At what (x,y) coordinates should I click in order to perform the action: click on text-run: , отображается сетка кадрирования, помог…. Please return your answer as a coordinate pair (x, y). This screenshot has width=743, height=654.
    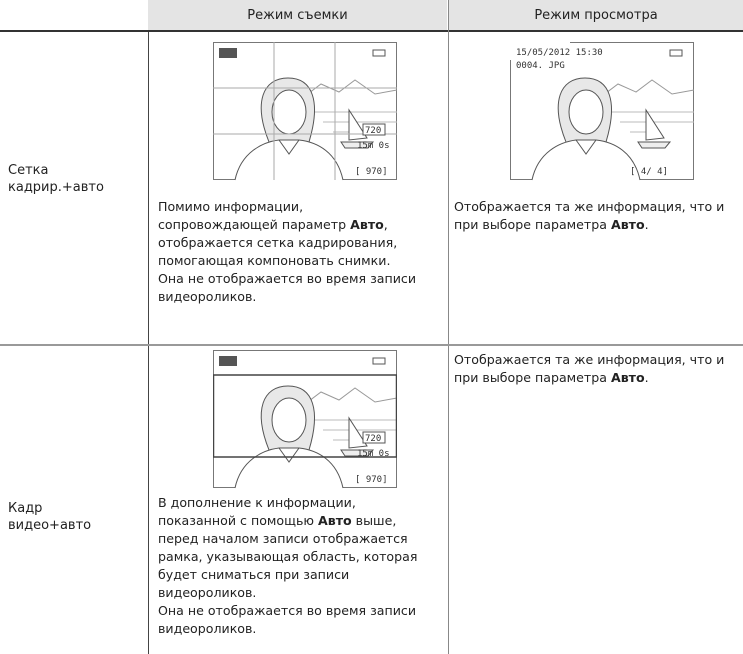
    Looking at the image, I should click on (287, 260).